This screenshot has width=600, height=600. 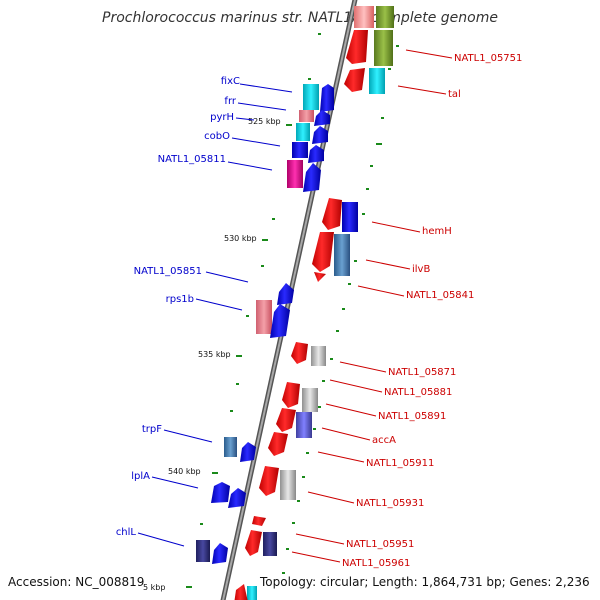 I want to click on label-natl1-05871: NATL1_05871, so click(x=422, y=372).